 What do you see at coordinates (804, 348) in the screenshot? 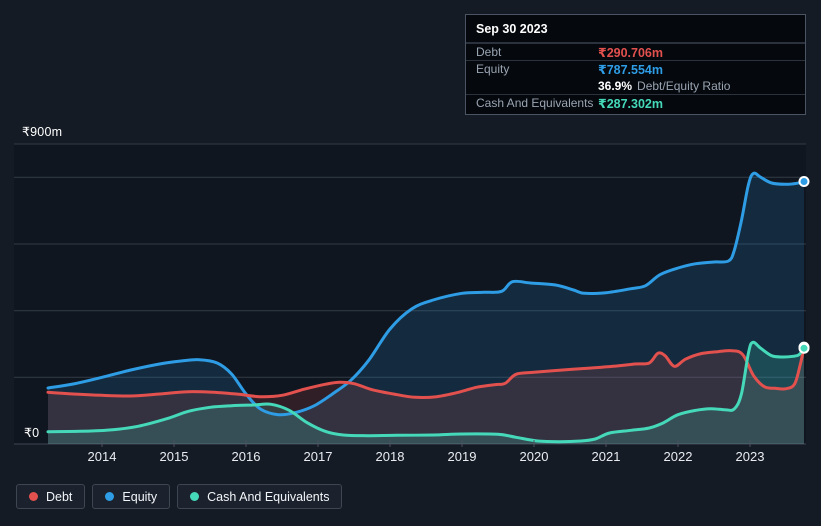
I see `cash-and-equivalents-endpoint-marker` at bounding box center [804, 348].